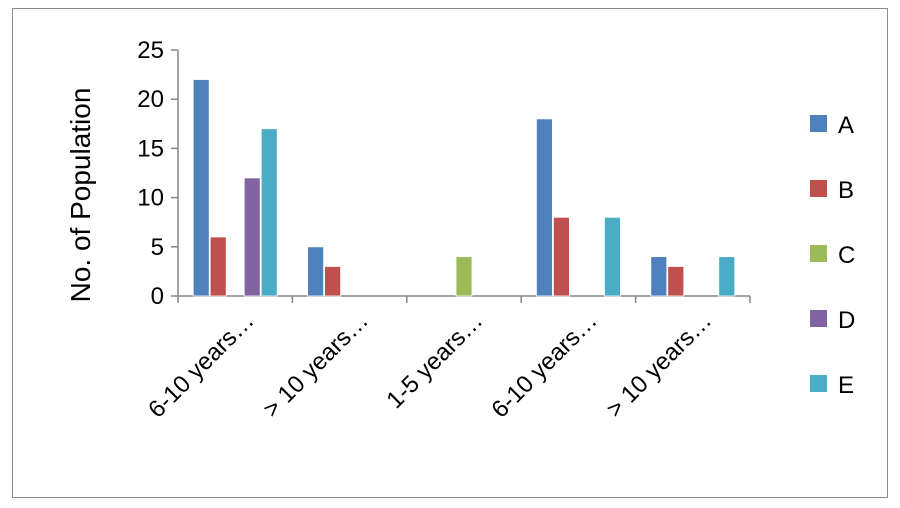 This screenshot has height=508, width=900. I want to click on legend-label-c: C, so click(846, 255).